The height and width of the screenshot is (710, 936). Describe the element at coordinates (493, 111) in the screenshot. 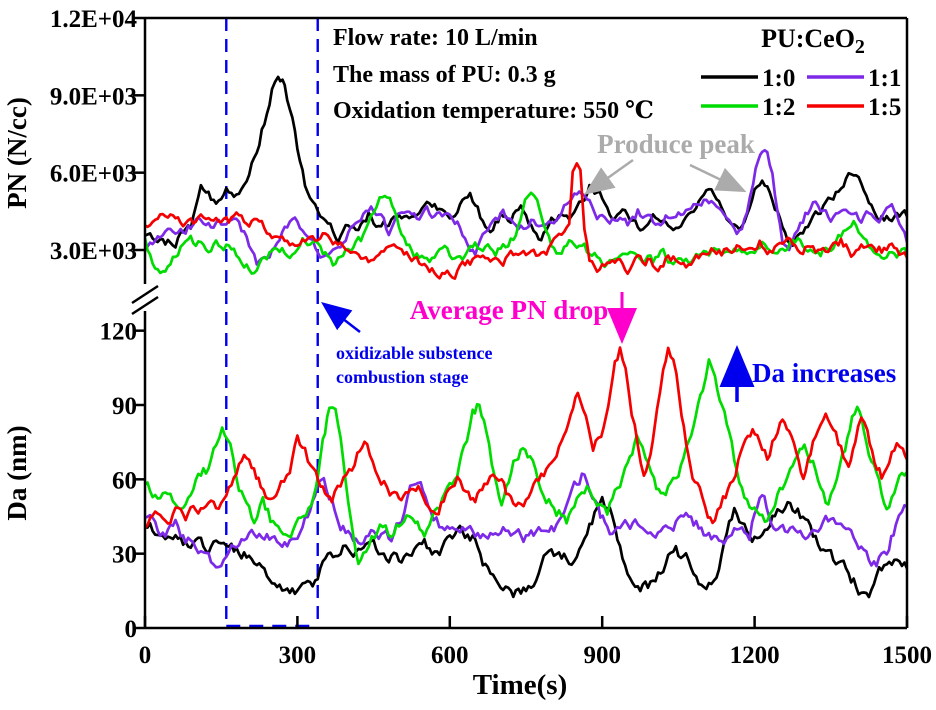

I see `annotation-oxidation-temp: Oxidation temperature: 550 ℃` at that location.